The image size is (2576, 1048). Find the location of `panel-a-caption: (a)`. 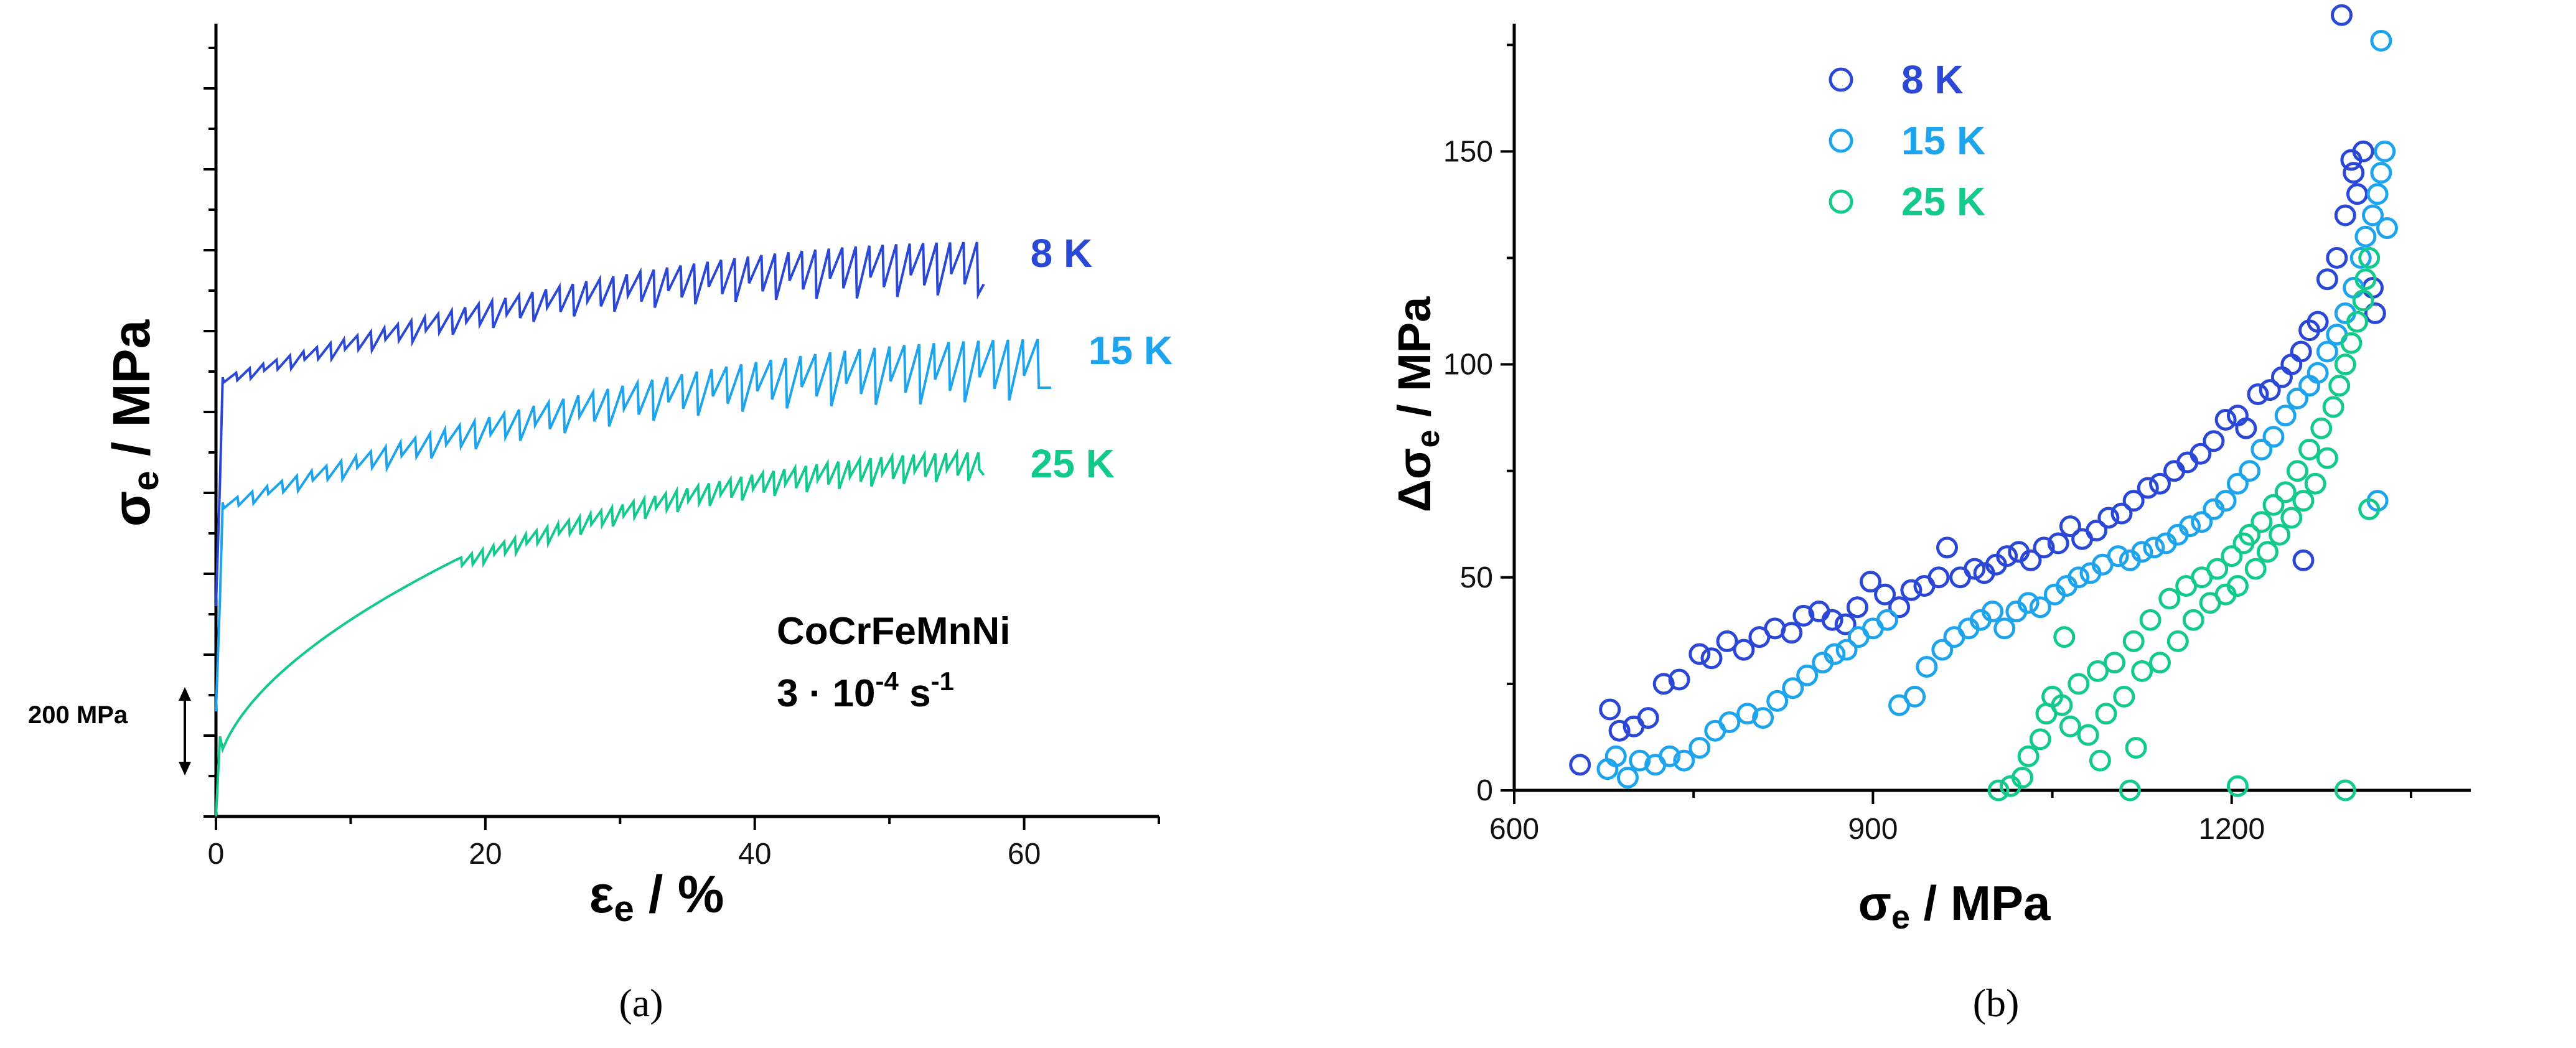

panel-a-caption: (a) is located at coordinates (641, 1003).